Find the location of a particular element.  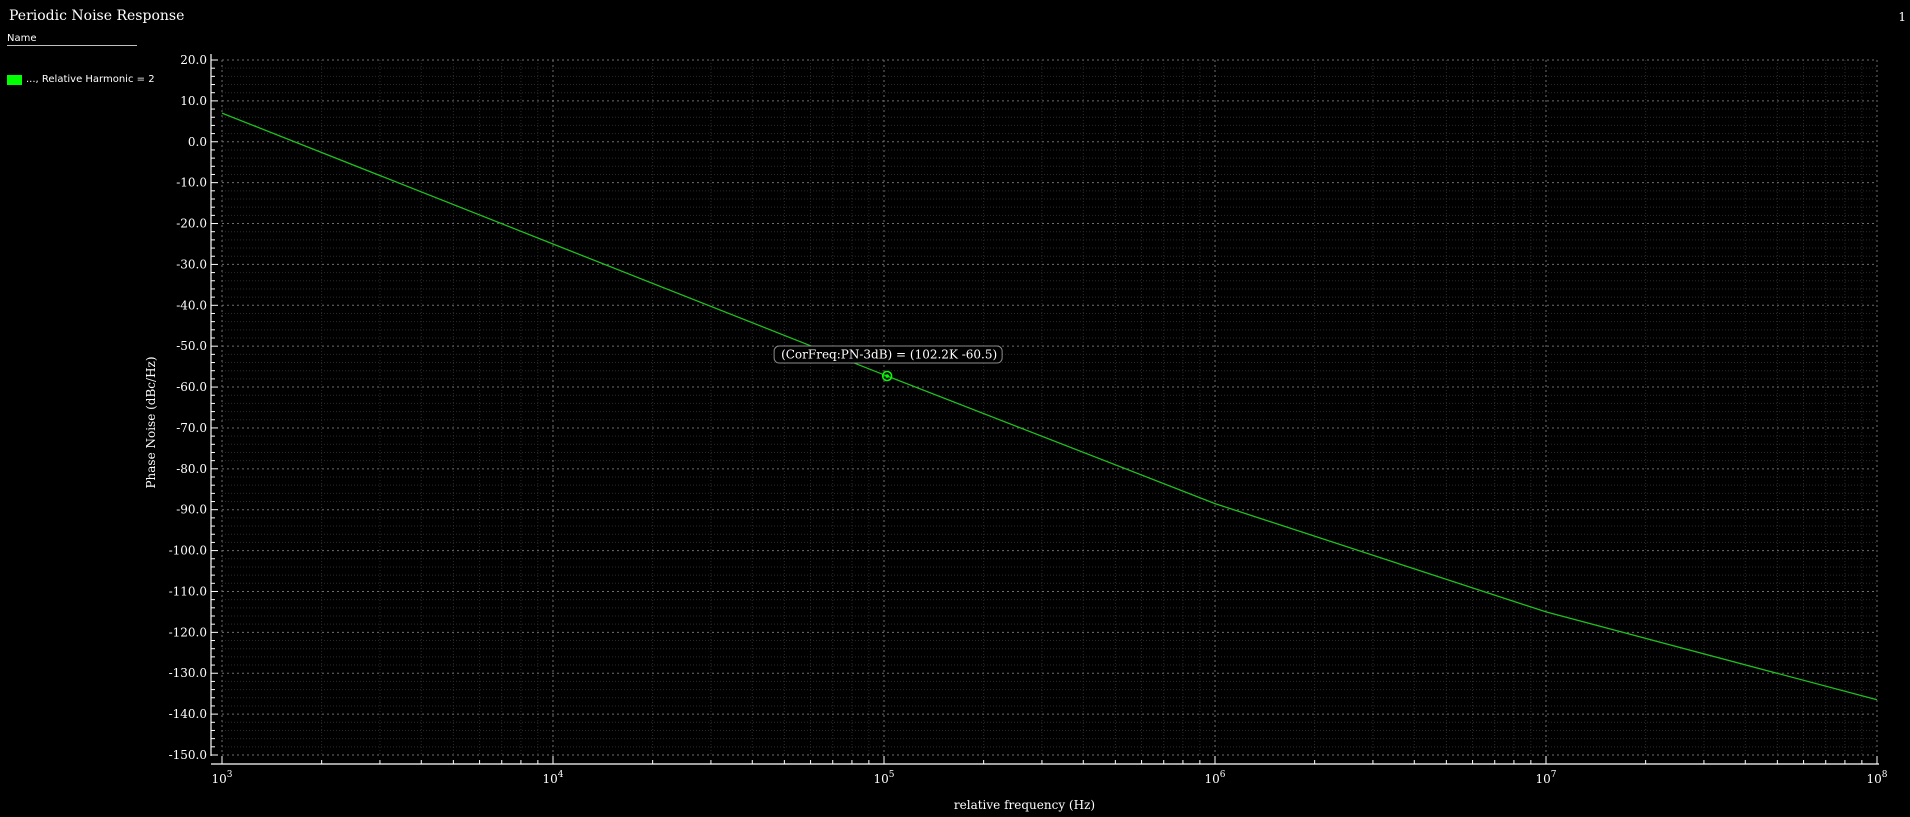

marker-point is located at coordinates (887, 376).